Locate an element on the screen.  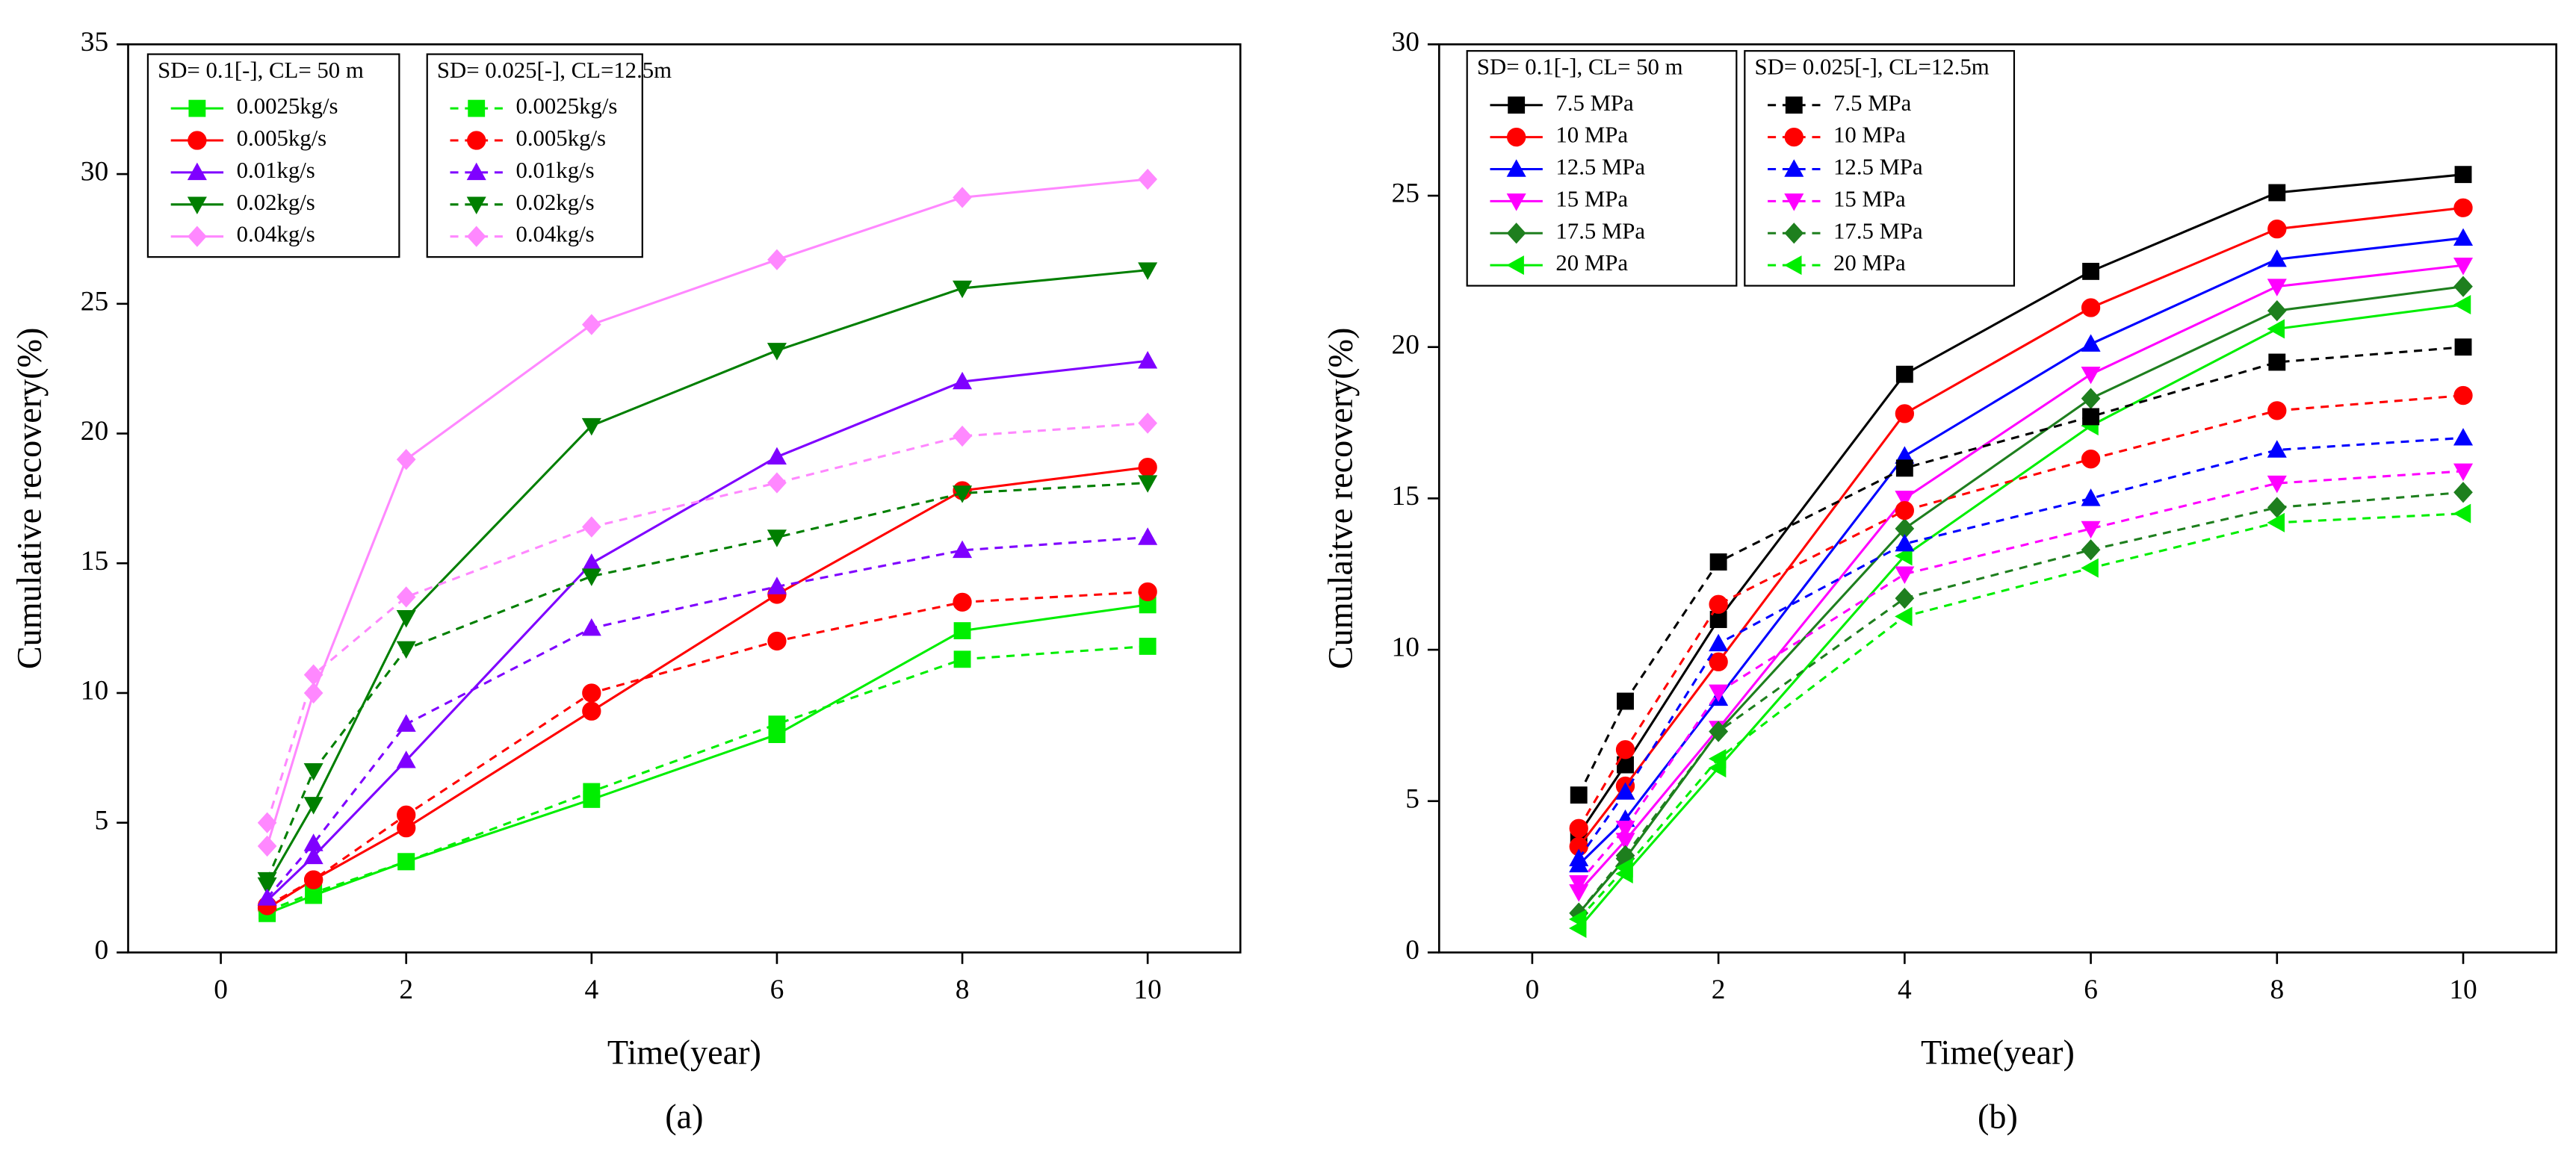
x-tick-label: 8 is located at coordinates (963, 990).